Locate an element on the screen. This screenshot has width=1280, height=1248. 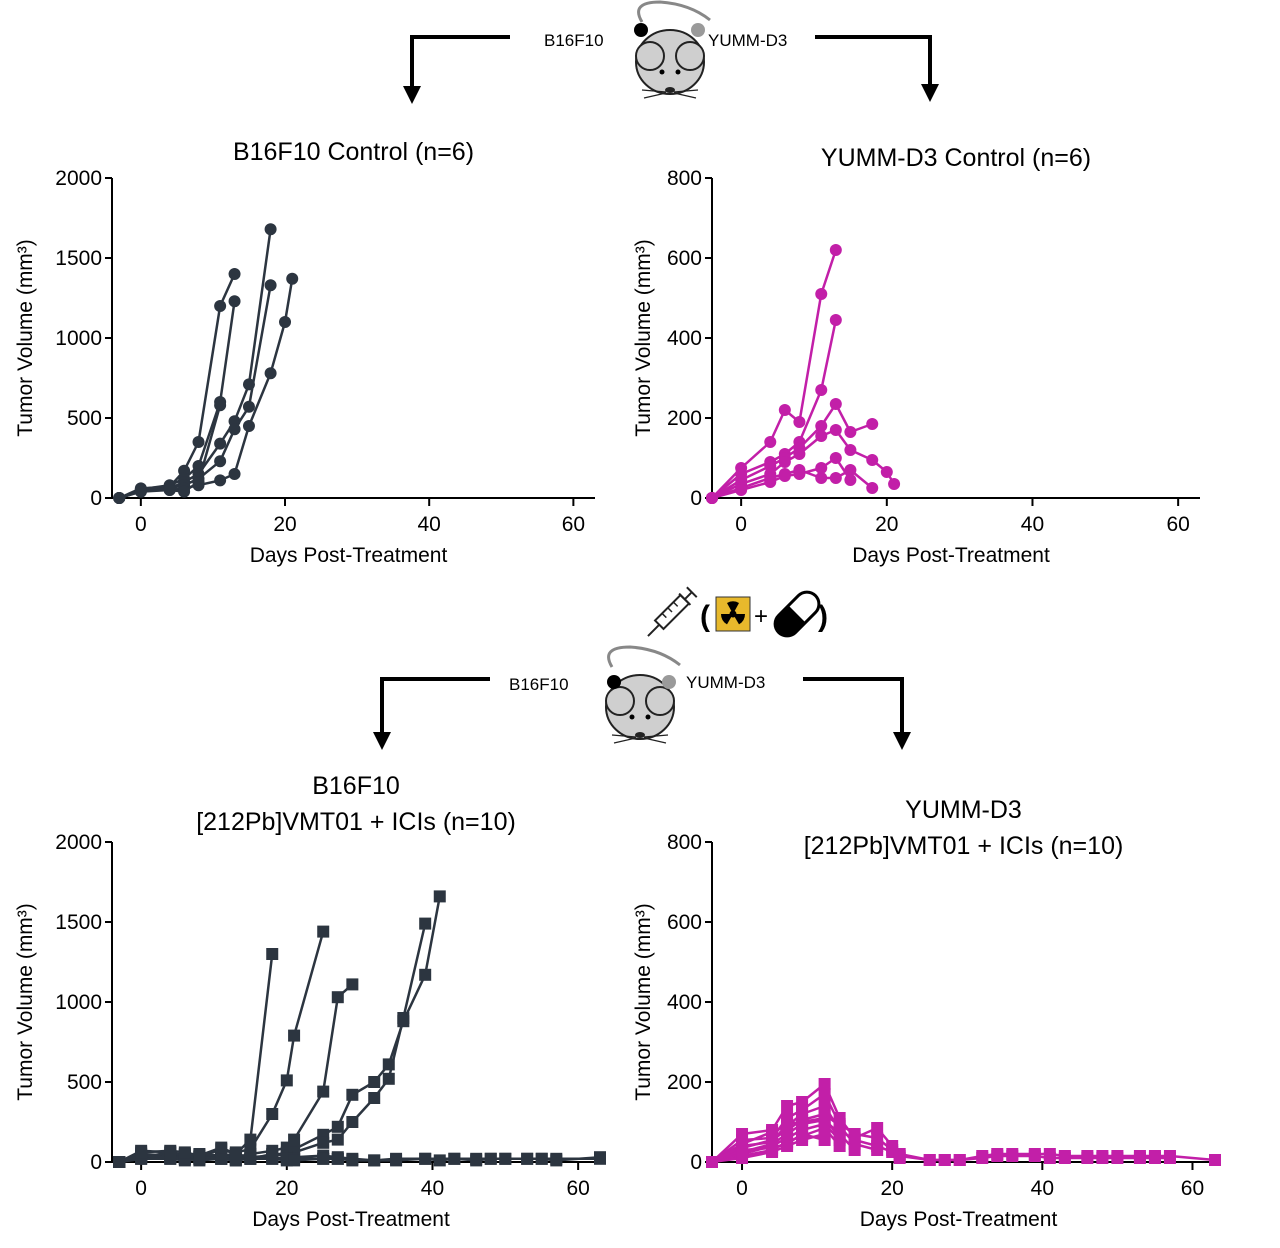
y-tick-label: 1000 is located at coordinates (78, 338).